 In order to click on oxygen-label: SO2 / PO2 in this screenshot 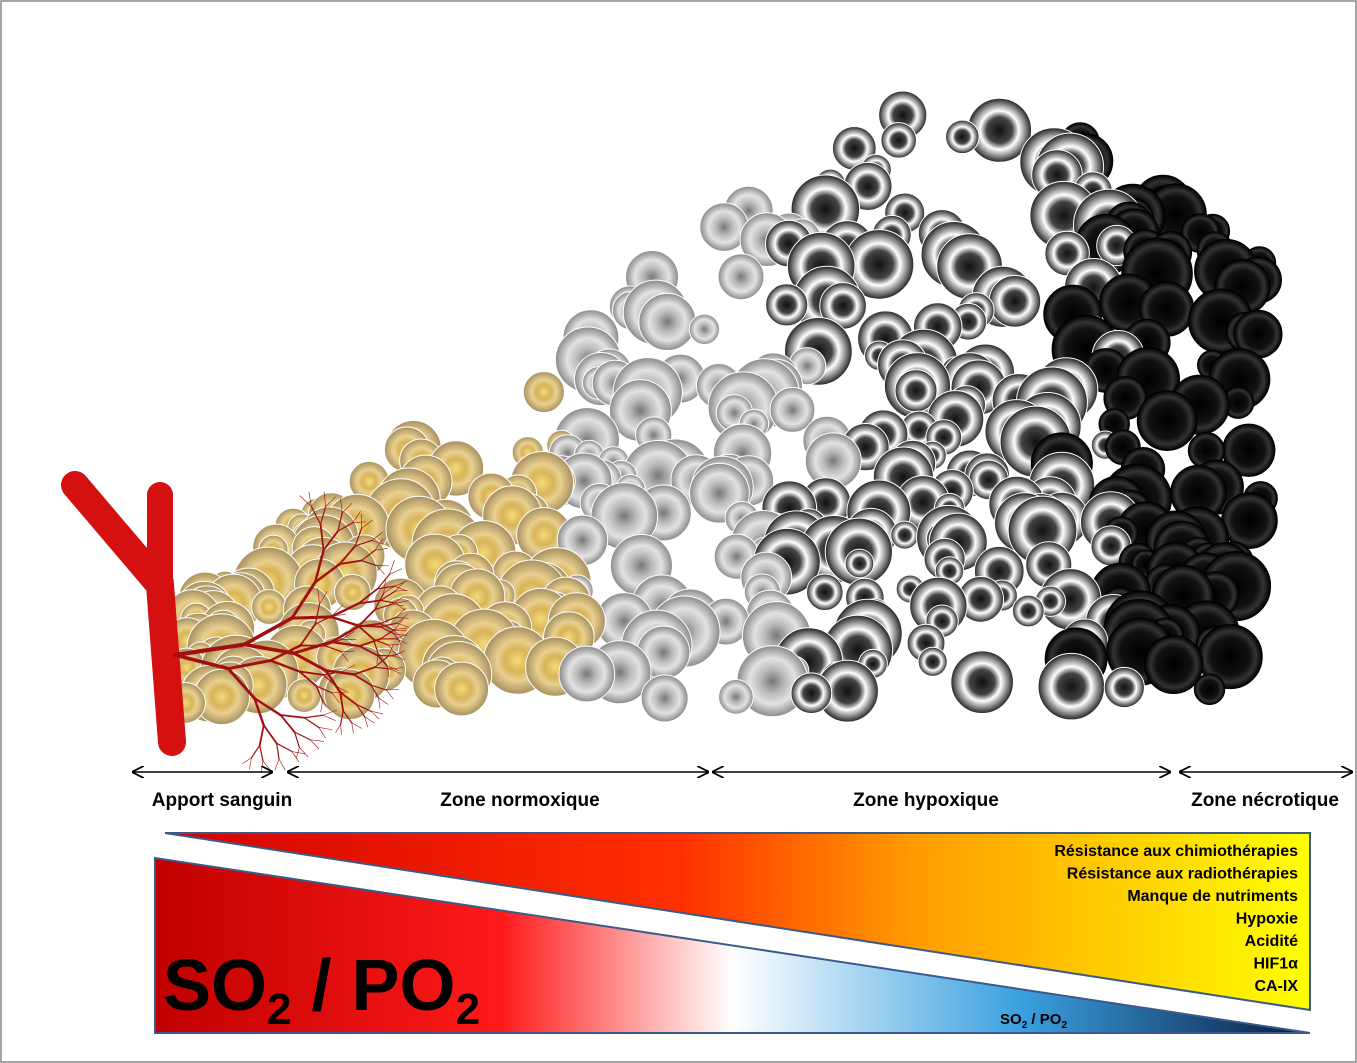, I will do `click(321, 990)`.